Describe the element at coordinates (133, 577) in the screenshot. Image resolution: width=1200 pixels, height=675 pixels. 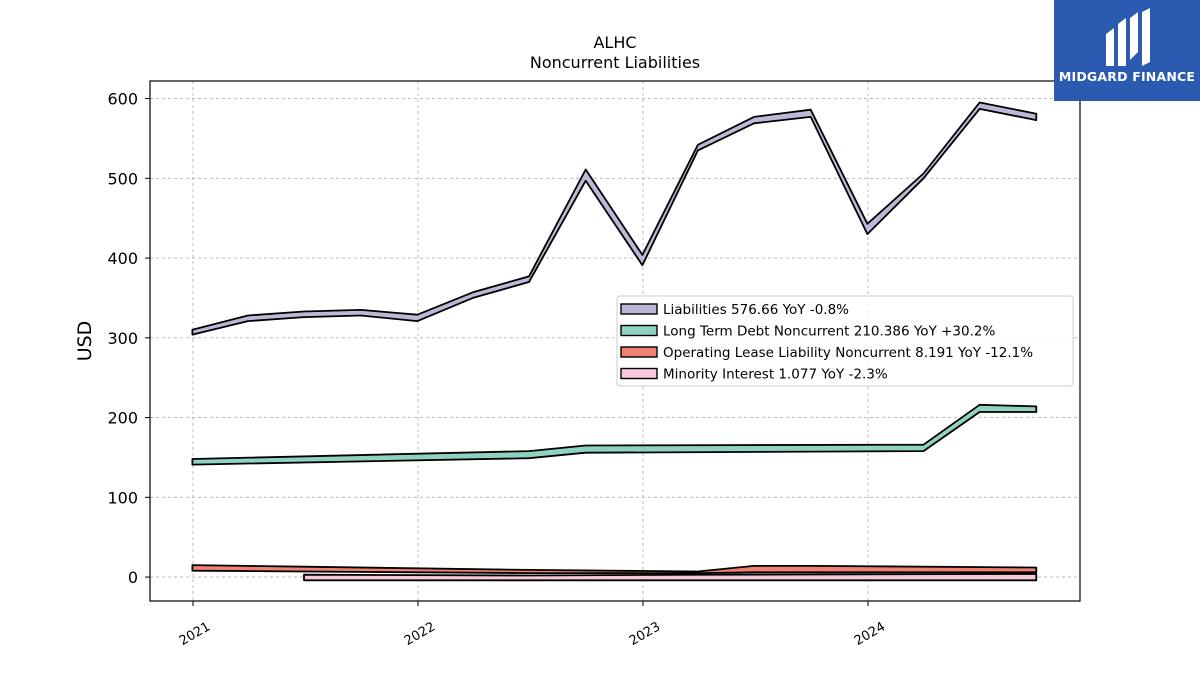
I see `y-tick-label: 0` at that location.